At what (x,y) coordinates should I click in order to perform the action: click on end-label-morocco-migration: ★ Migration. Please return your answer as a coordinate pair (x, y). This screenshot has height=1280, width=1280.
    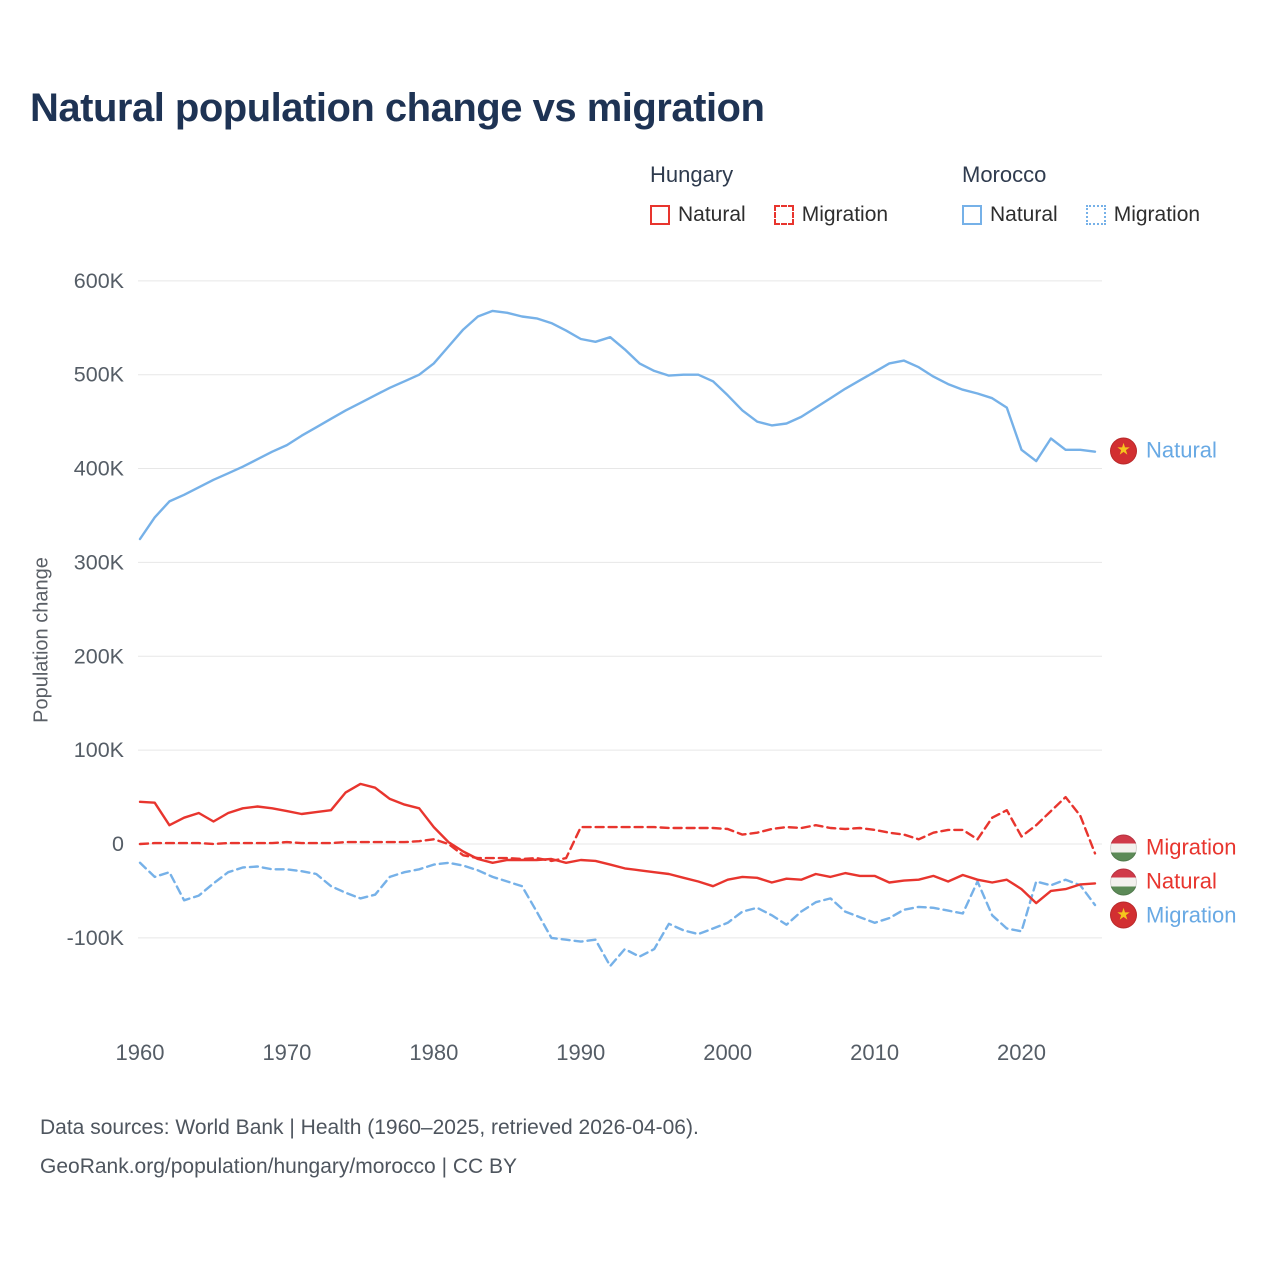
    Looking at the image, I should click on (1173, 915).